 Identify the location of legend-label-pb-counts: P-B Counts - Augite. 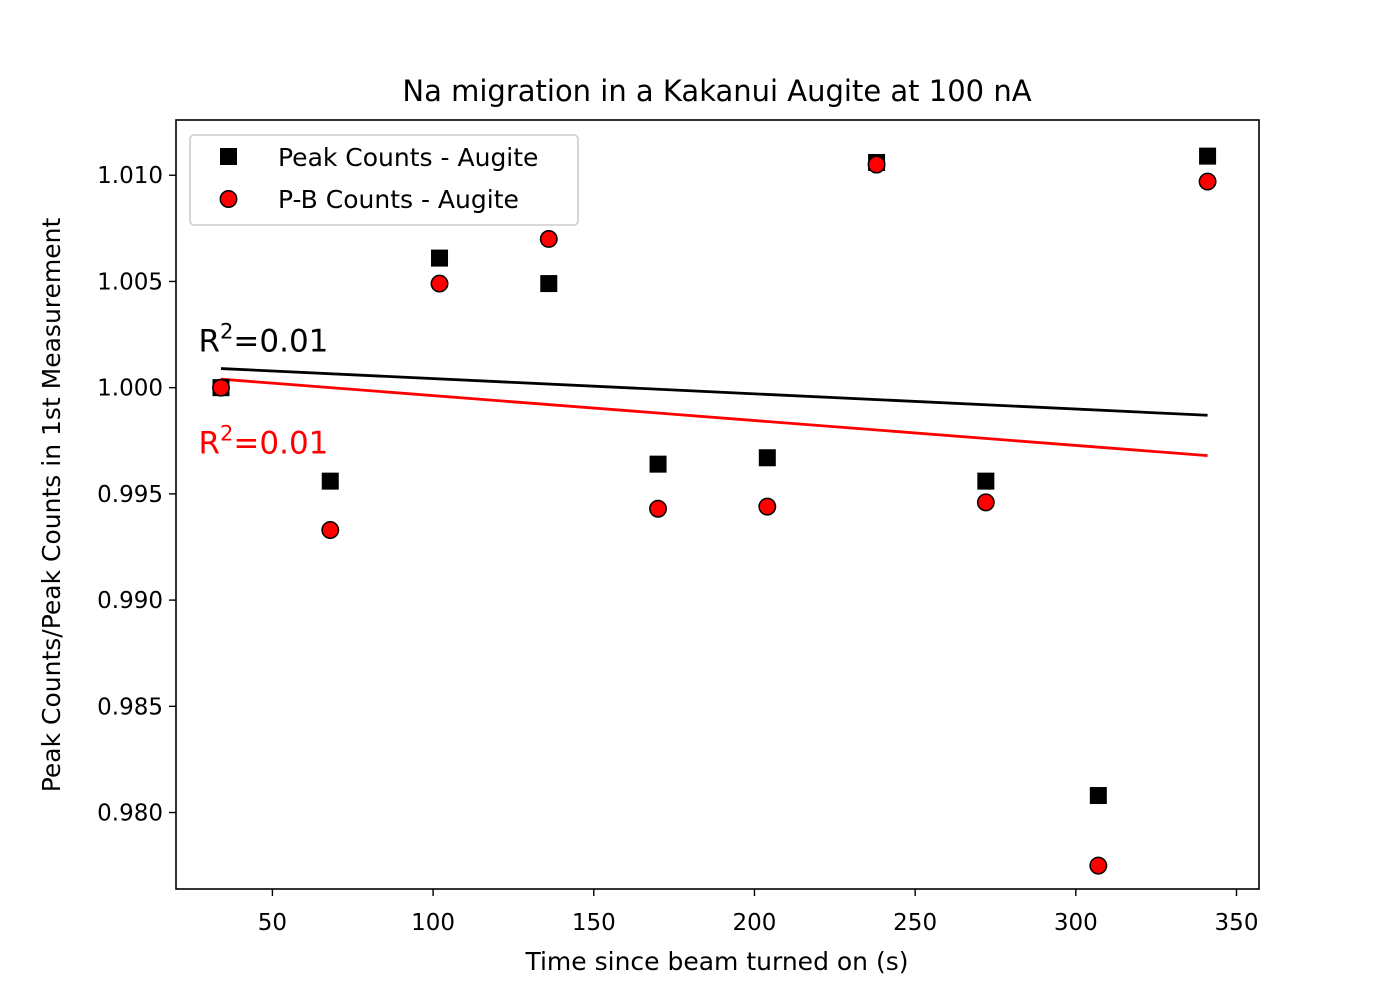
(398, 199).